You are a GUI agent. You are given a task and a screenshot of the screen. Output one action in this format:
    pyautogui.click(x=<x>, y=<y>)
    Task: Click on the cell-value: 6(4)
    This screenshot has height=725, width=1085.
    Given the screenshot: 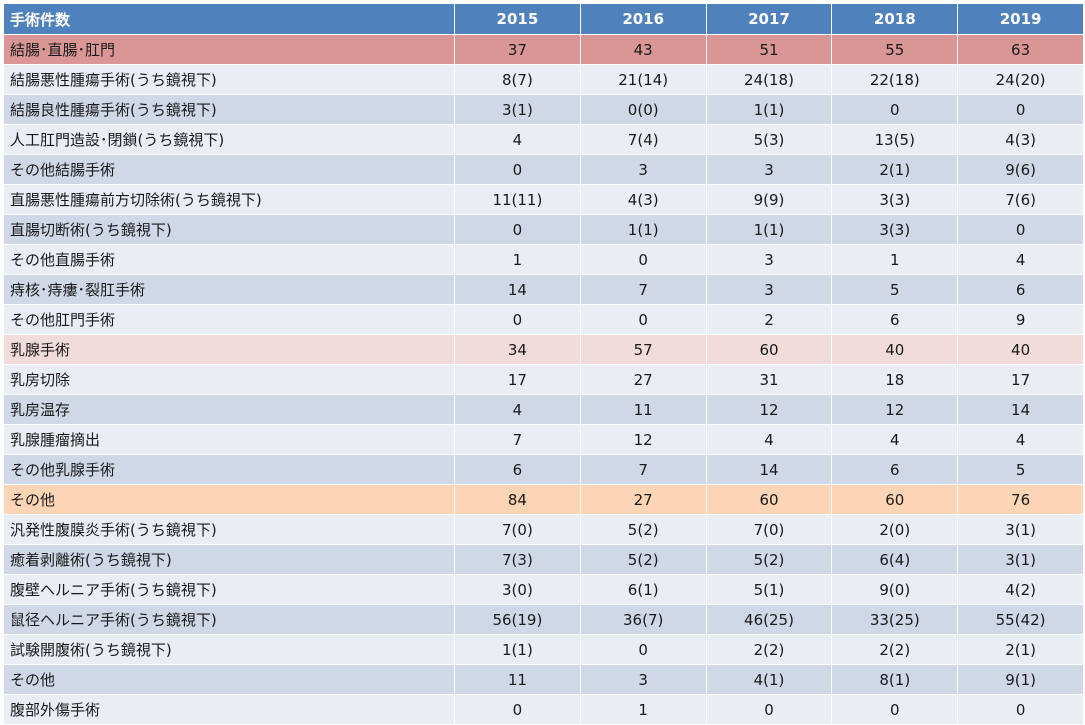 What is the action you would take?
    pyautogui.click(x=895, y=559)
    